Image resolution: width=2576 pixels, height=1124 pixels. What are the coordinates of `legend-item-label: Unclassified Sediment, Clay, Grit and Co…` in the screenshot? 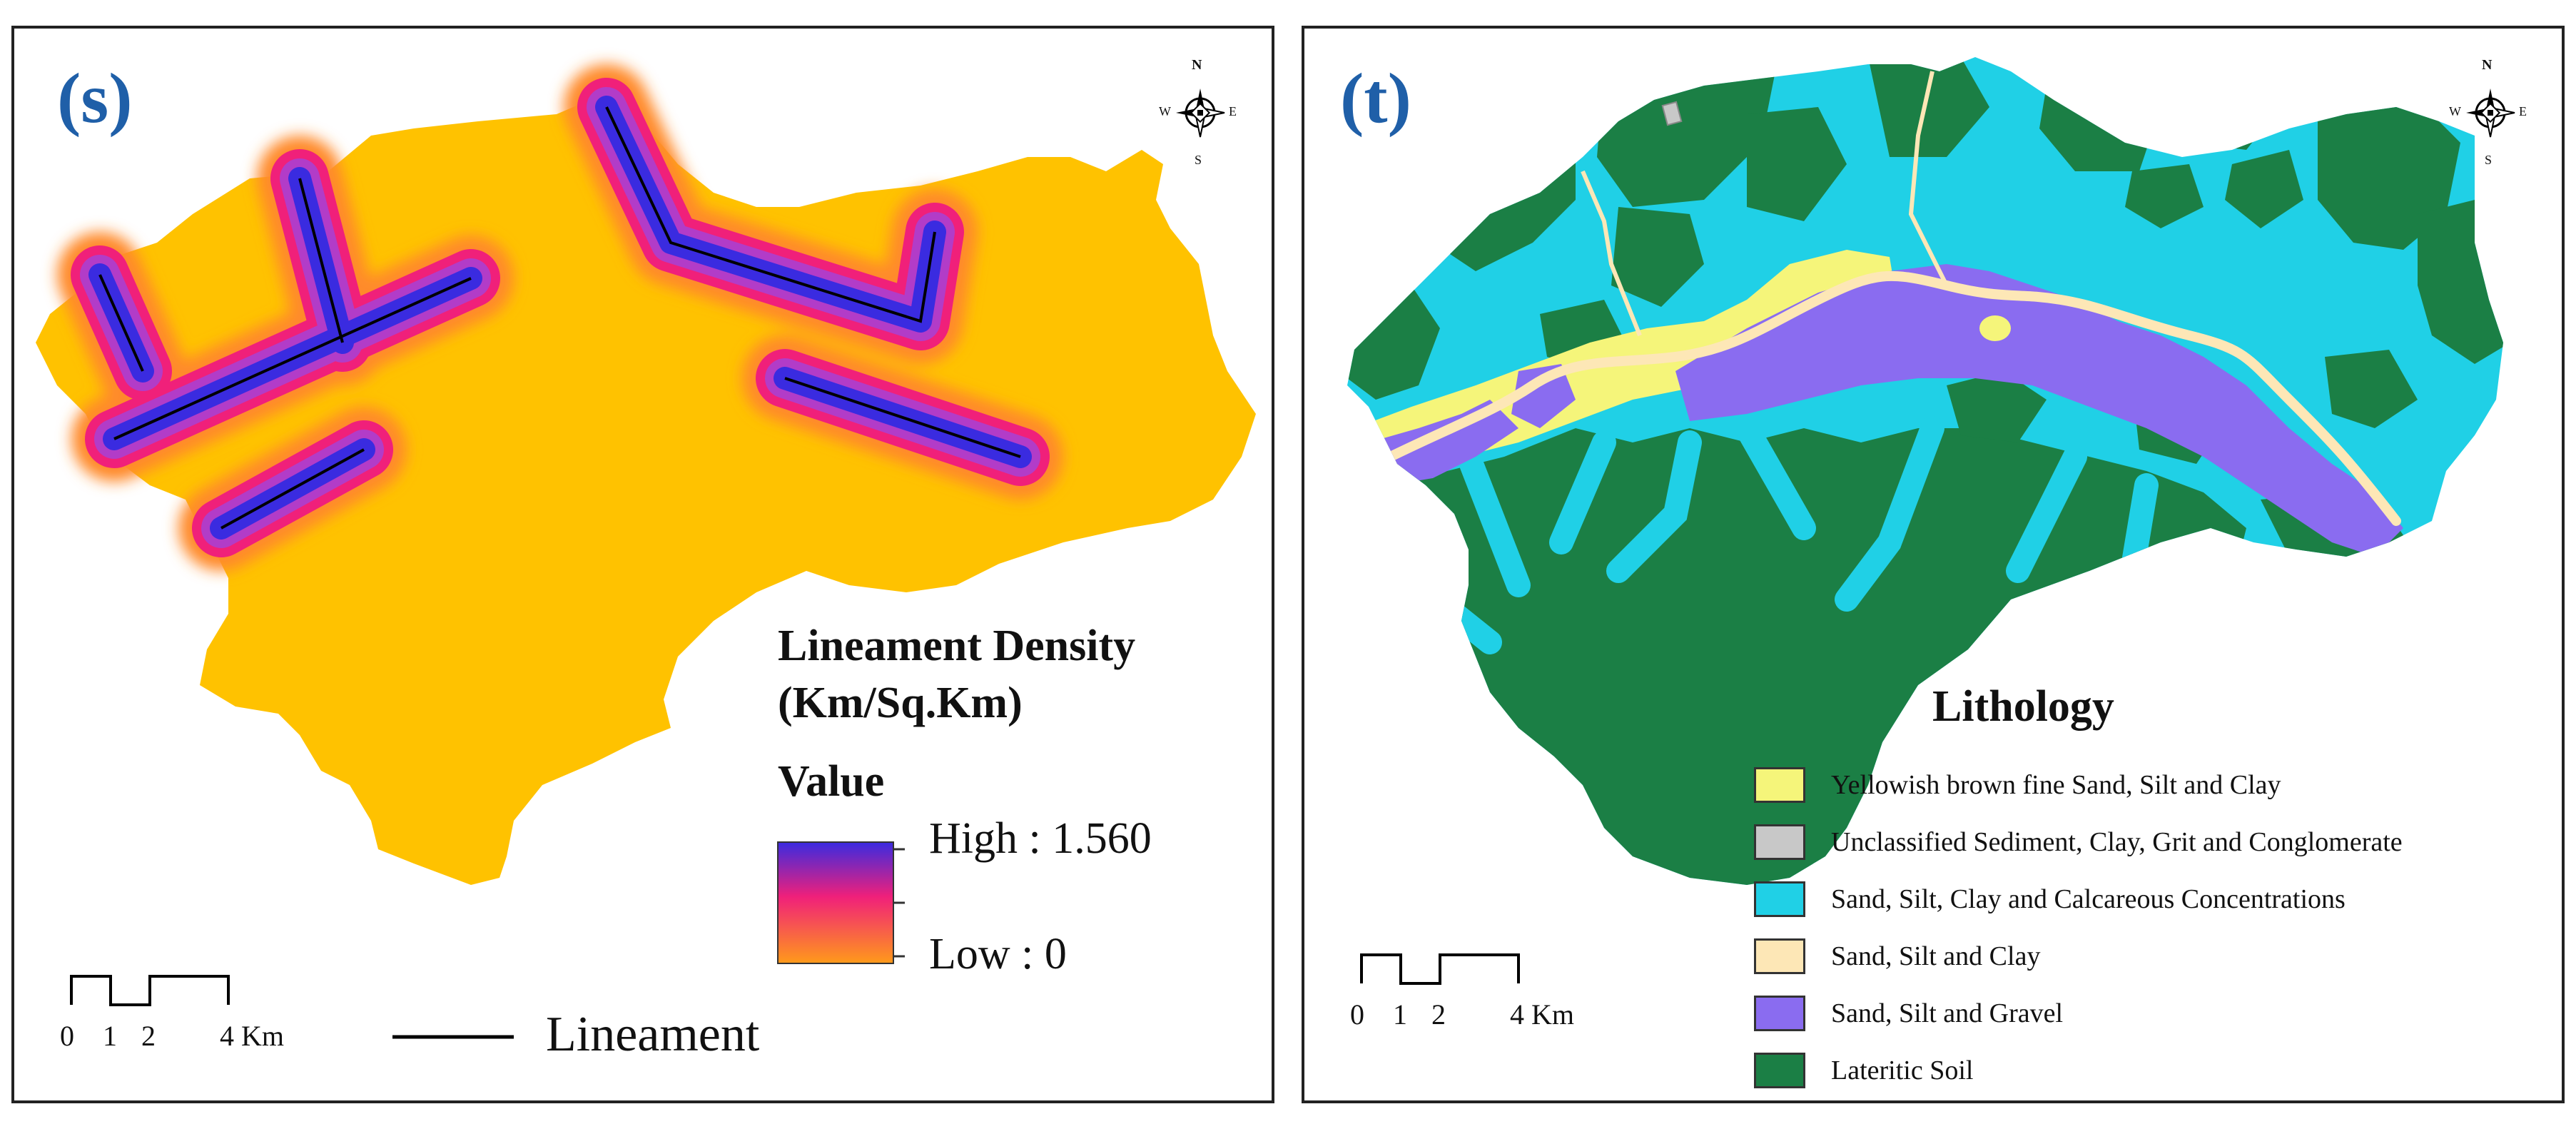 It's located at (2117, 842).